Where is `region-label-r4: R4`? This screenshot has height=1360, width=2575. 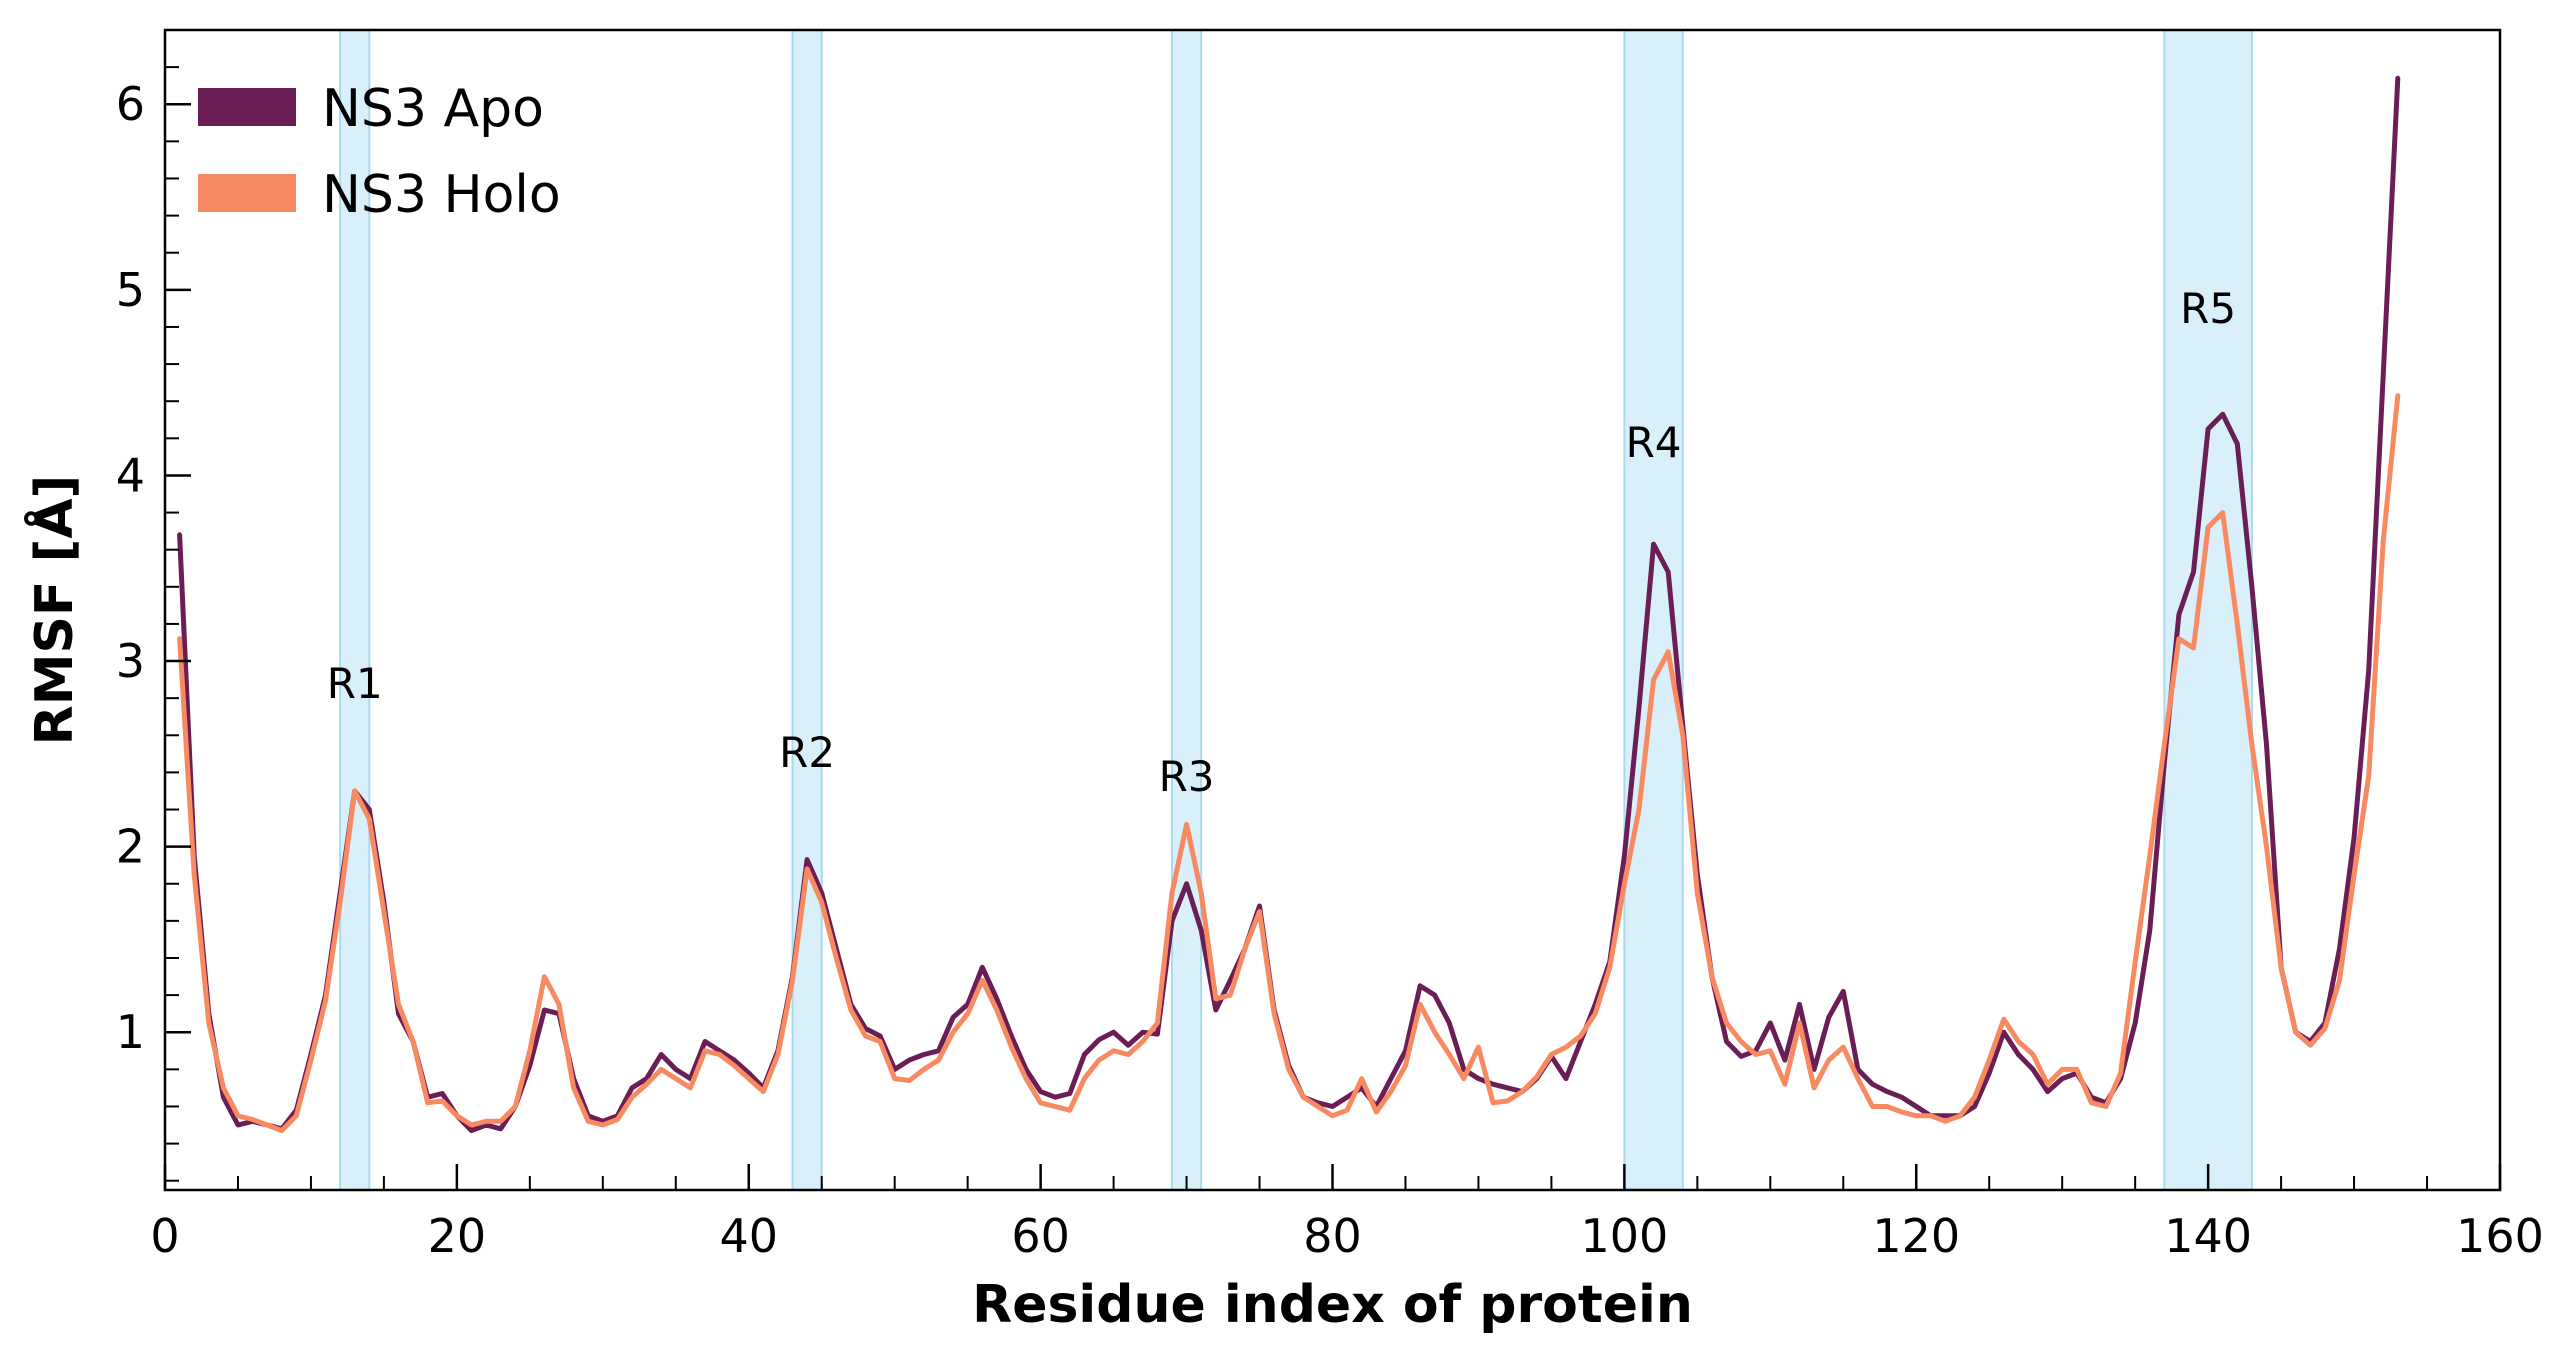 region-label-r4: R4 is located at coordinates (1654, 442).